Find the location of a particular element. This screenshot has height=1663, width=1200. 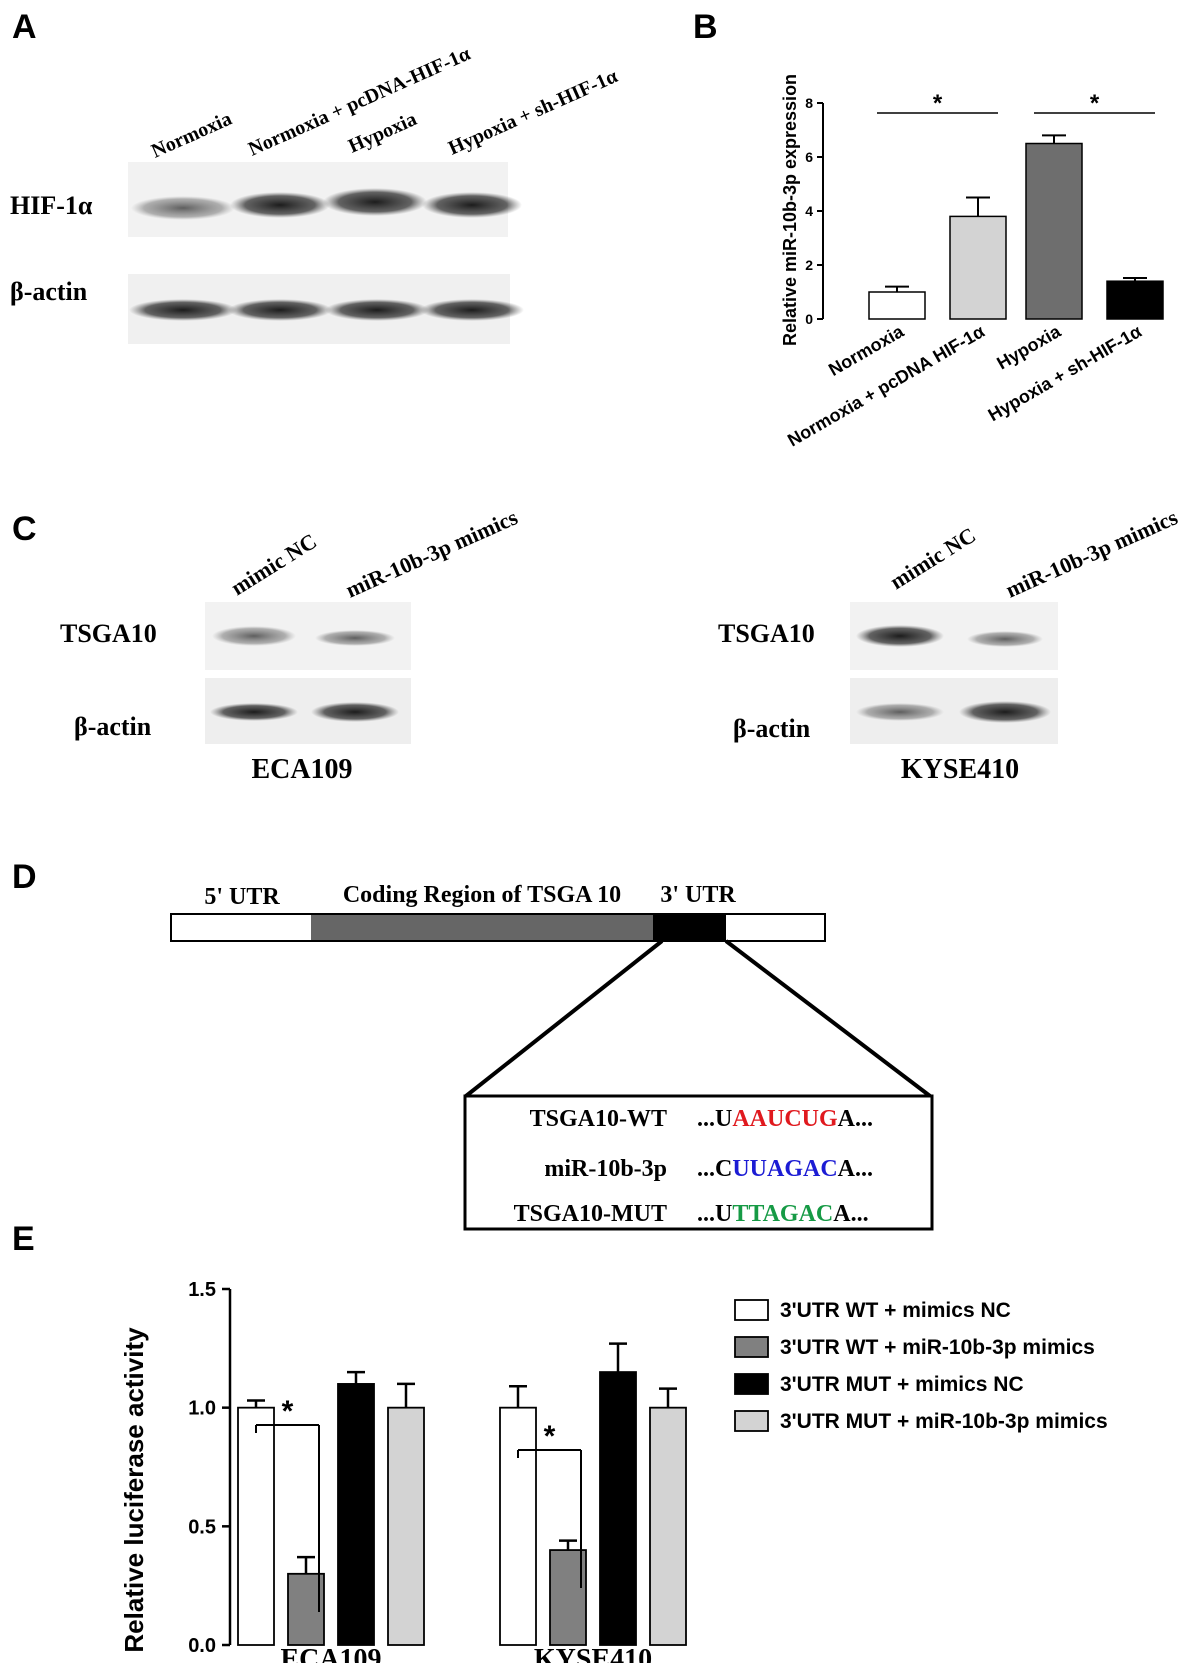

legend-label: 3'UTR MUT + miR-10b-3p mimics is located at coordinates (944, 1421).